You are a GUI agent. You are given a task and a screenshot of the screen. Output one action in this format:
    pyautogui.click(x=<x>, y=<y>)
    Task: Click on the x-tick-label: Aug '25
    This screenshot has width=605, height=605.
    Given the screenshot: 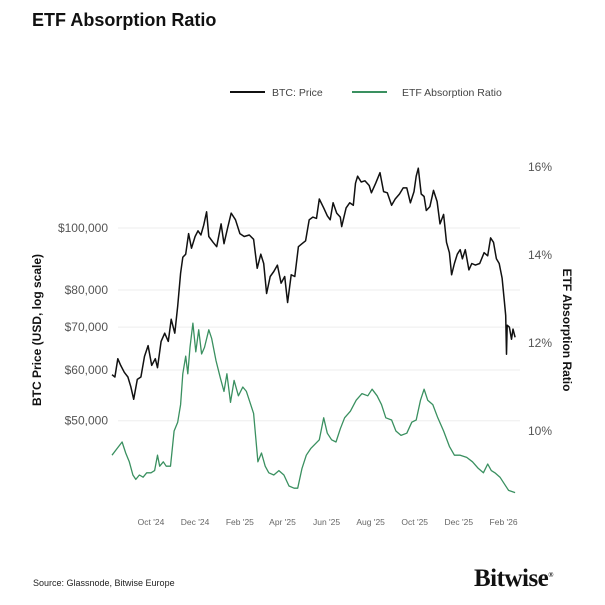 What is the action you would take?
    pyautogui.click(x=370, y=522)
    